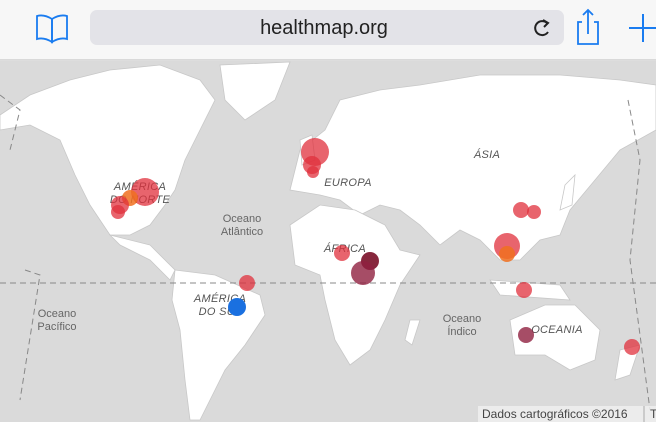  Describe the element at coordinates (461, 331) in the screenshot. I see `map-label: Índico` at that location.